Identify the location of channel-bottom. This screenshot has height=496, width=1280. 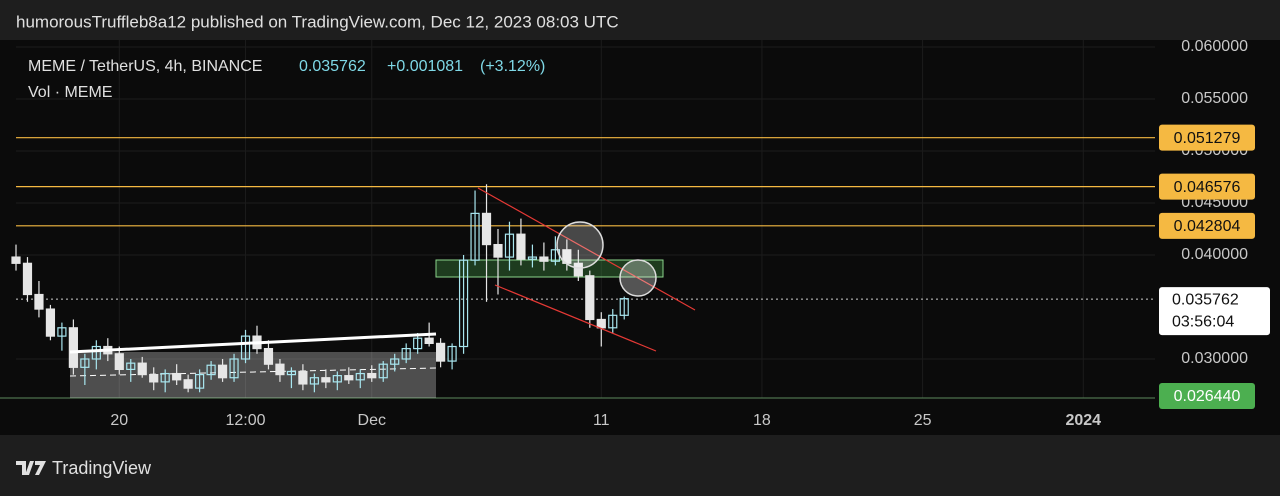
(575, 318).